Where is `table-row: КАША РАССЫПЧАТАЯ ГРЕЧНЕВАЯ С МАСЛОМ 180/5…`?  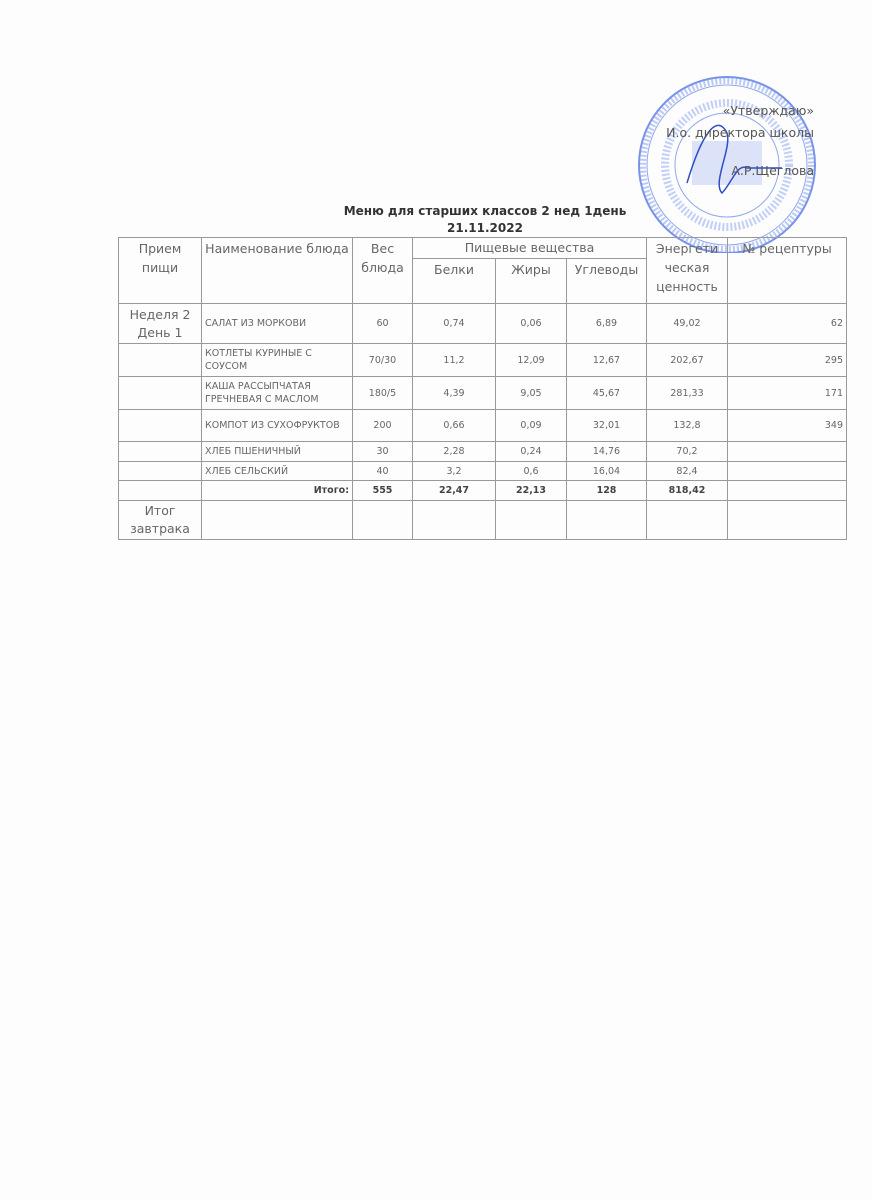 table-row: КАША РАССЫПЧАТАЯ ГРЕЧНЕВАЯ С МАСЛОМ 180/5… is located at coordinates (482, 393).